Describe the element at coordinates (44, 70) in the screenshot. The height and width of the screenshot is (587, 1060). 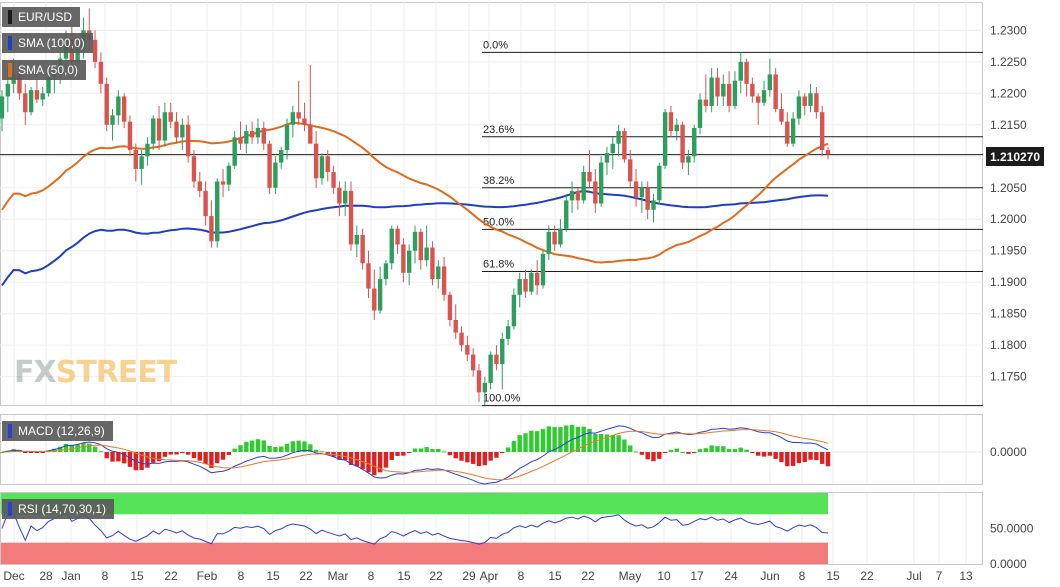
I see `legend-sma50: SMA (50,0)` at that location.